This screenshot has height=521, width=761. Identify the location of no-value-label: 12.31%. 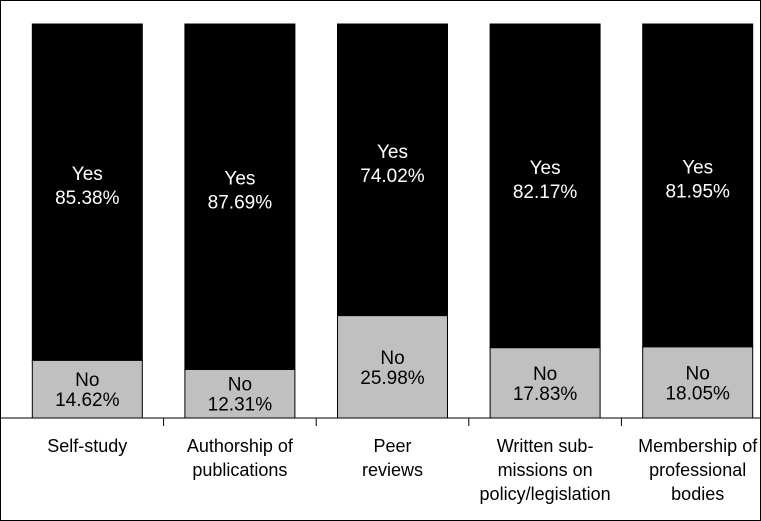
(240, 405).